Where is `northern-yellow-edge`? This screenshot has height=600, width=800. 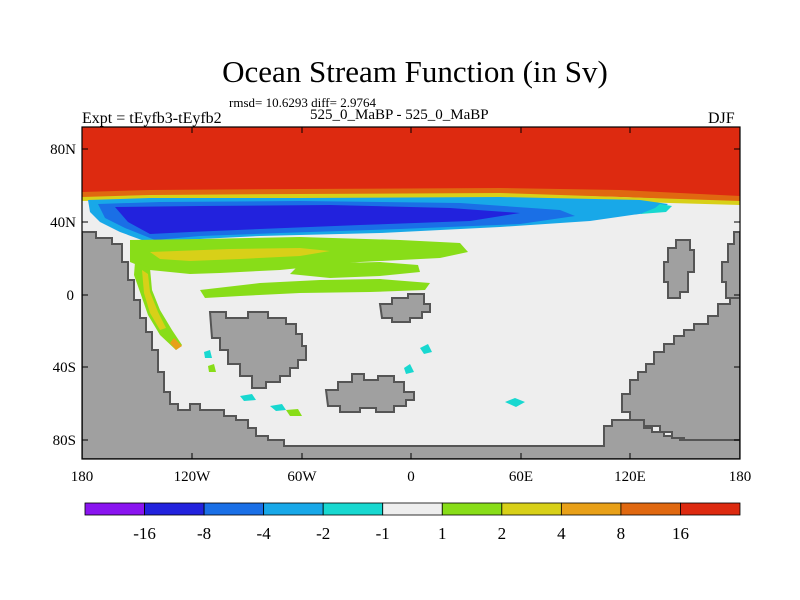 northern-yellow-edge is located at coordinates (411, 199).